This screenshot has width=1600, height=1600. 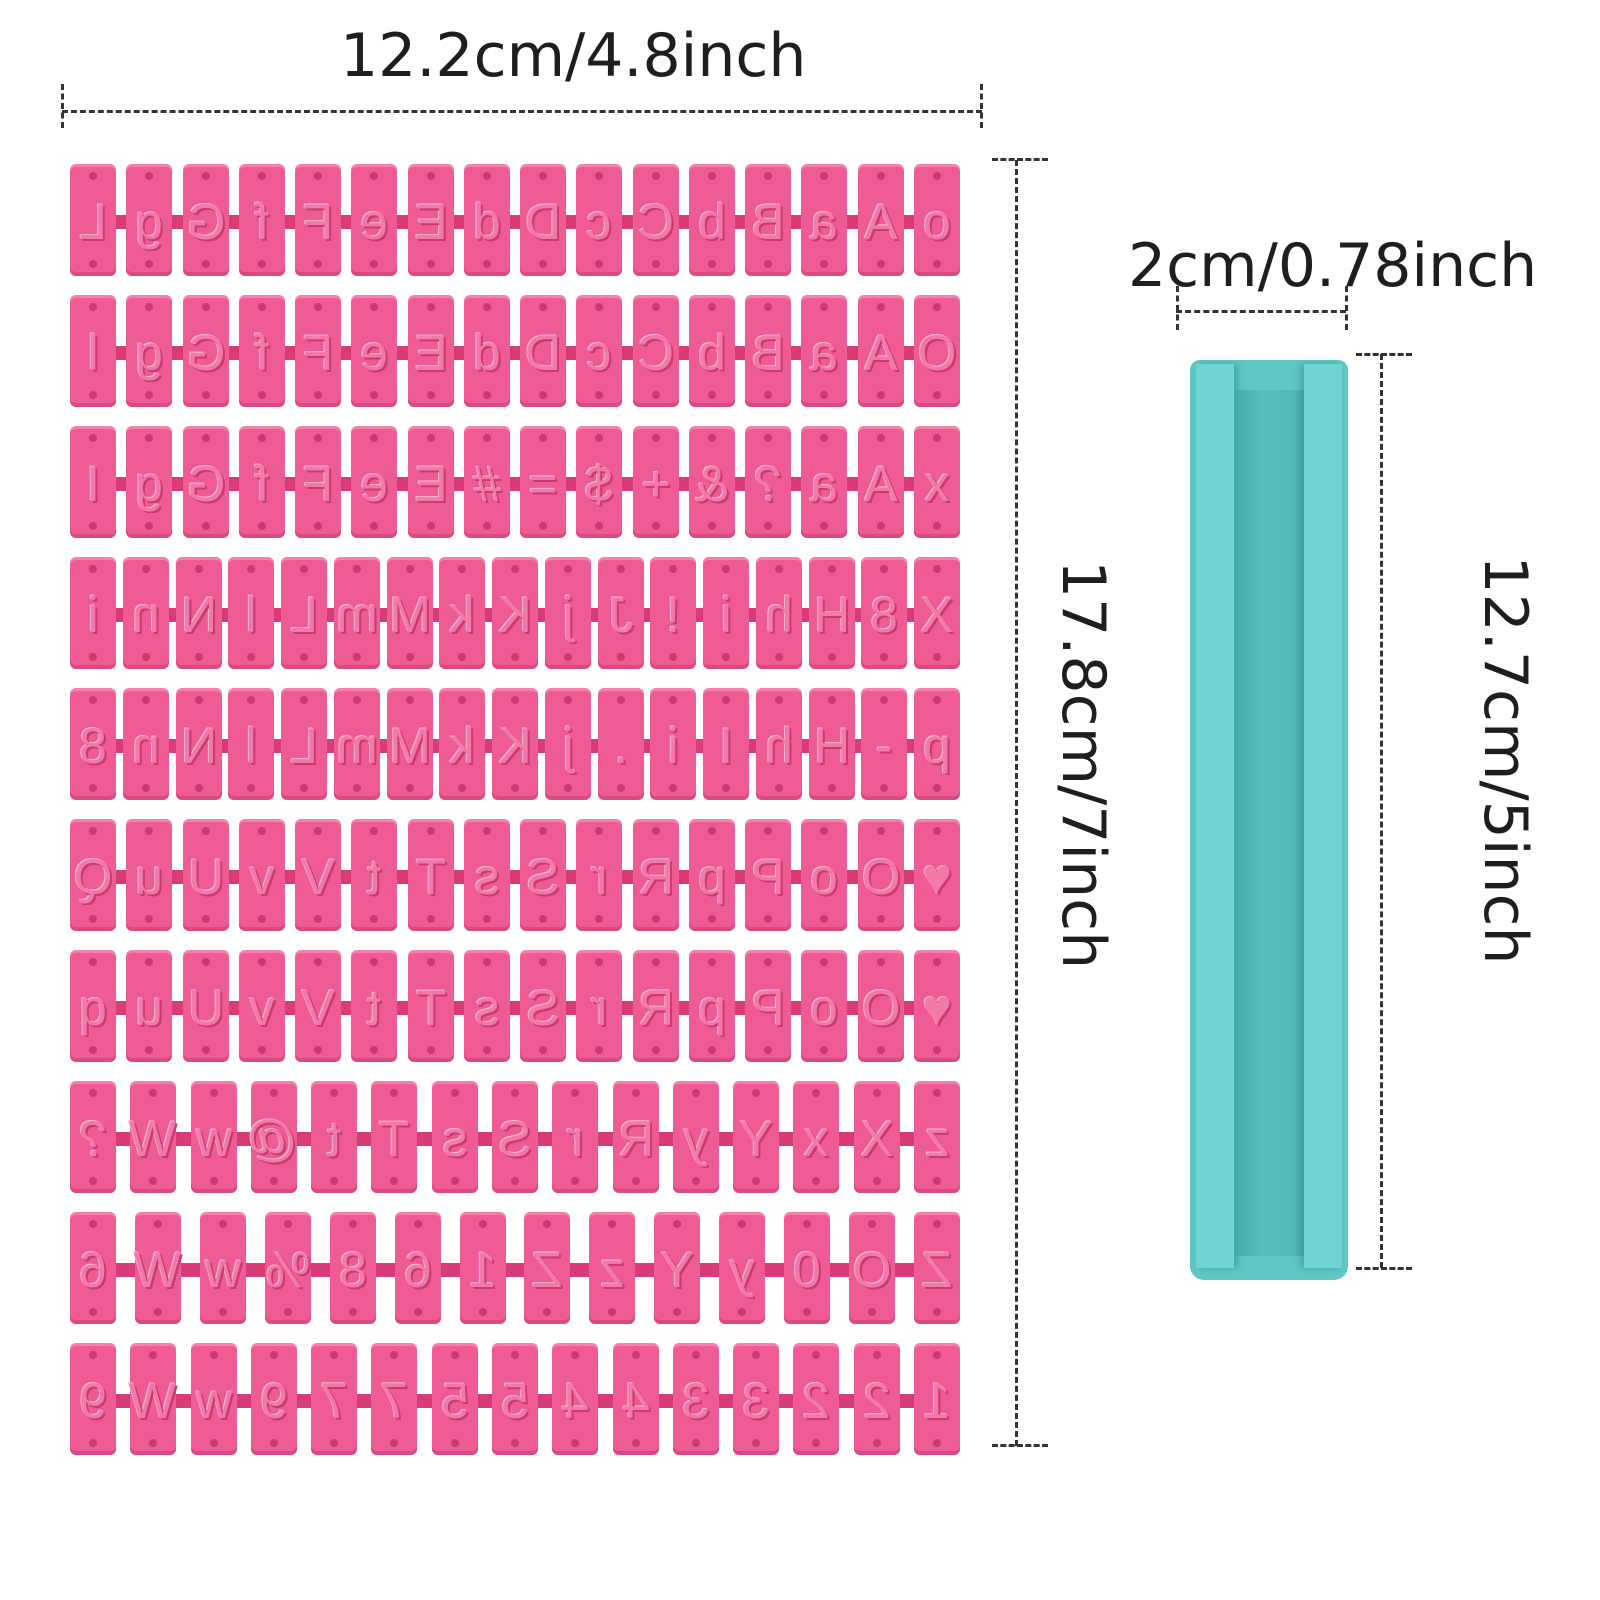 I want to click on letter-stamp: 9, so click(x=274, y=1399).